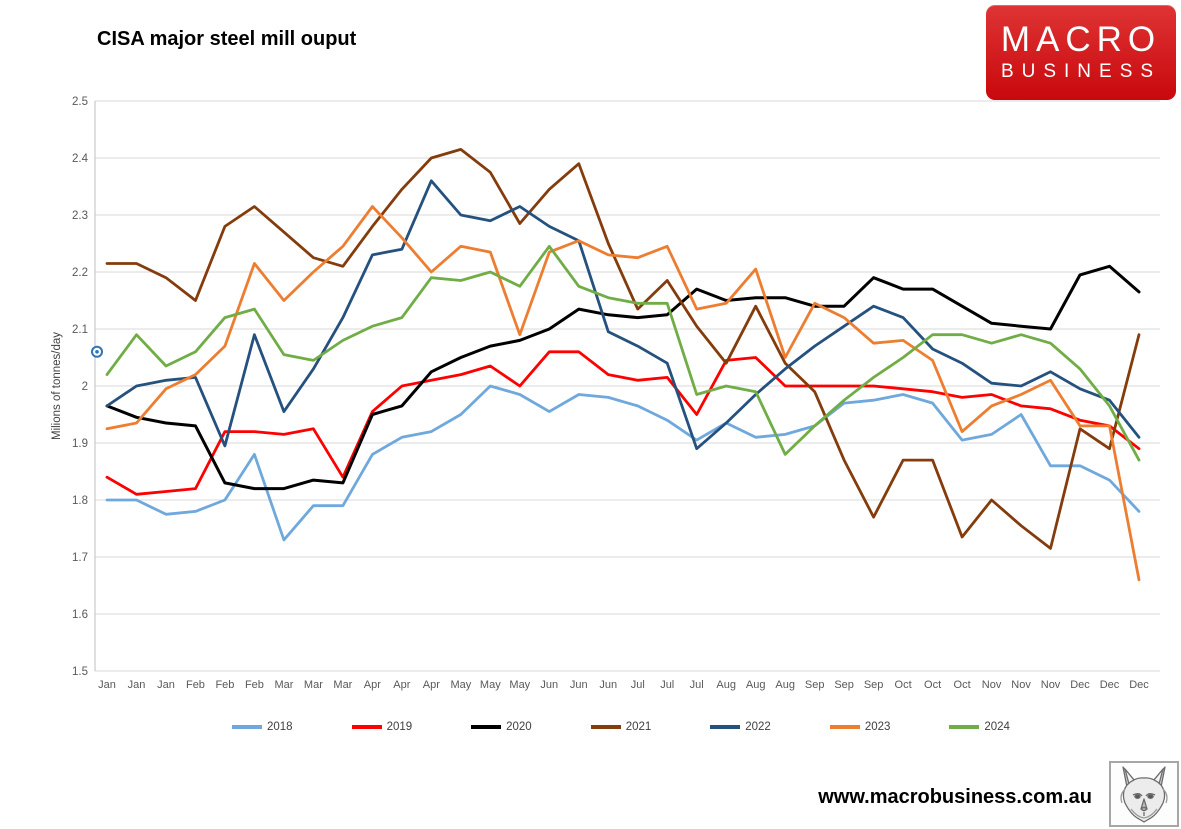 The width and height of the screenshot is (1181, 829). I want to click on legend-swatch-2024, so click(964, 727).